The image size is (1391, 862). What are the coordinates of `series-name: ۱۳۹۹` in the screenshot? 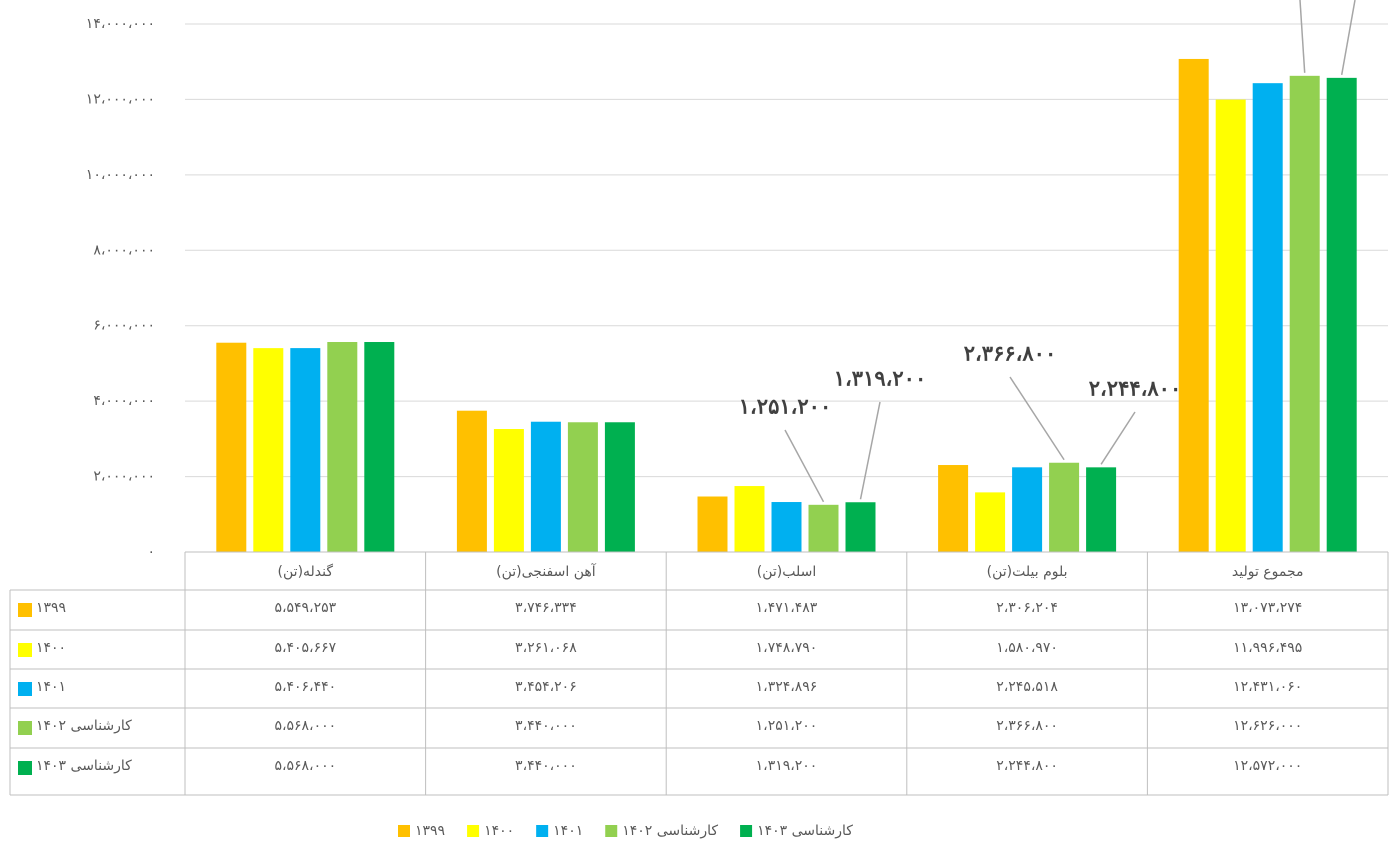 It's located at (51, 608).